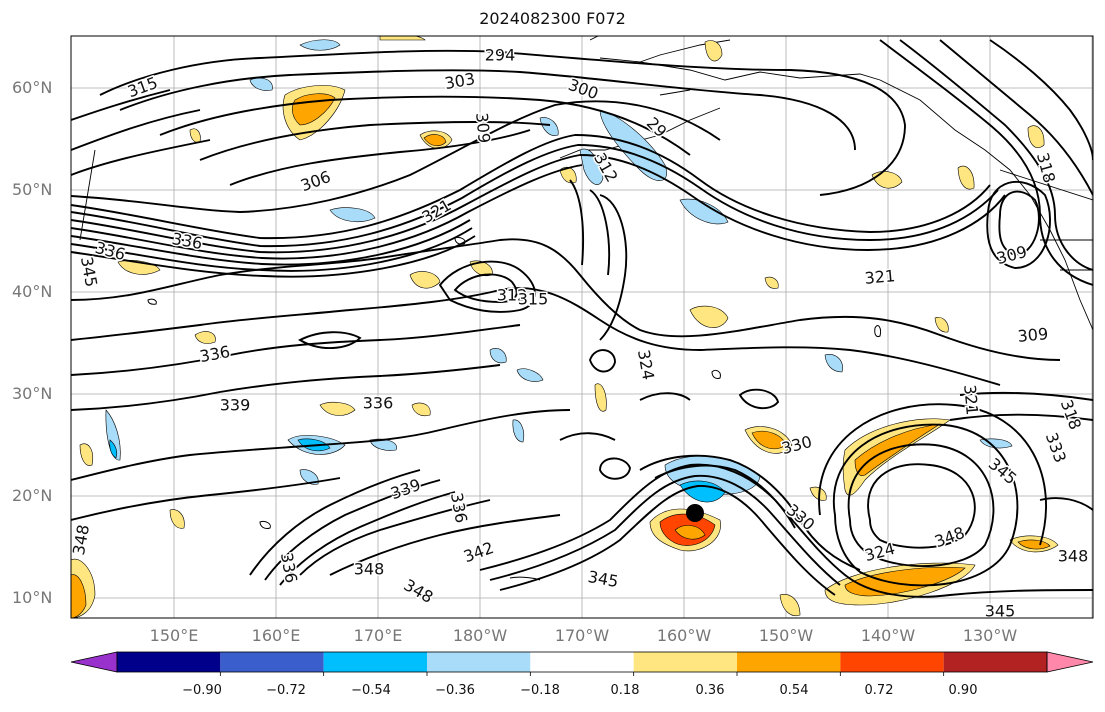 This screenshot has height=712, width=1105. Describe the element at coordinates (625, 690) in the screenshot. I see `colorbar-tick-label: 0.18` at that location.